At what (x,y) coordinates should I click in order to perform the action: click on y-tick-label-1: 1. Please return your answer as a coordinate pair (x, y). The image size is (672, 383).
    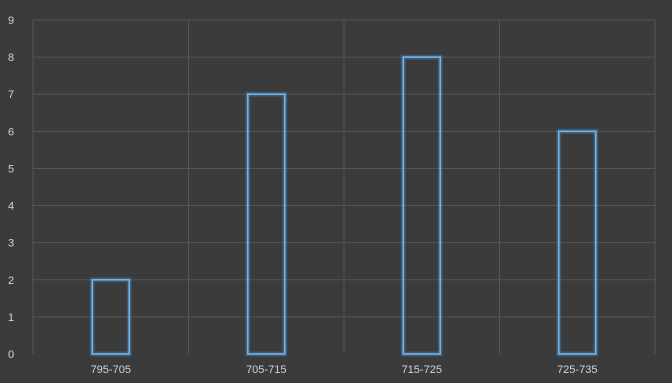
    Looking at the image, I should click on (11, 318).